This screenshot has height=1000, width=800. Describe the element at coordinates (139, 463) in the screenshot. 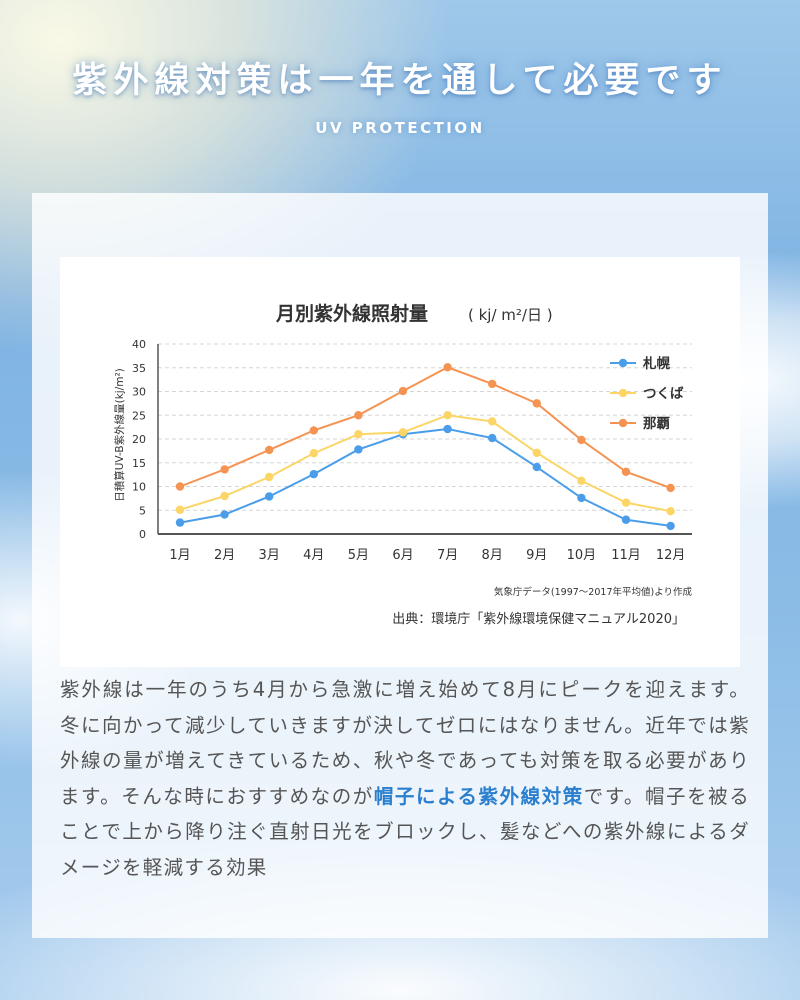

I see `y-tick-label: 15` at that location.